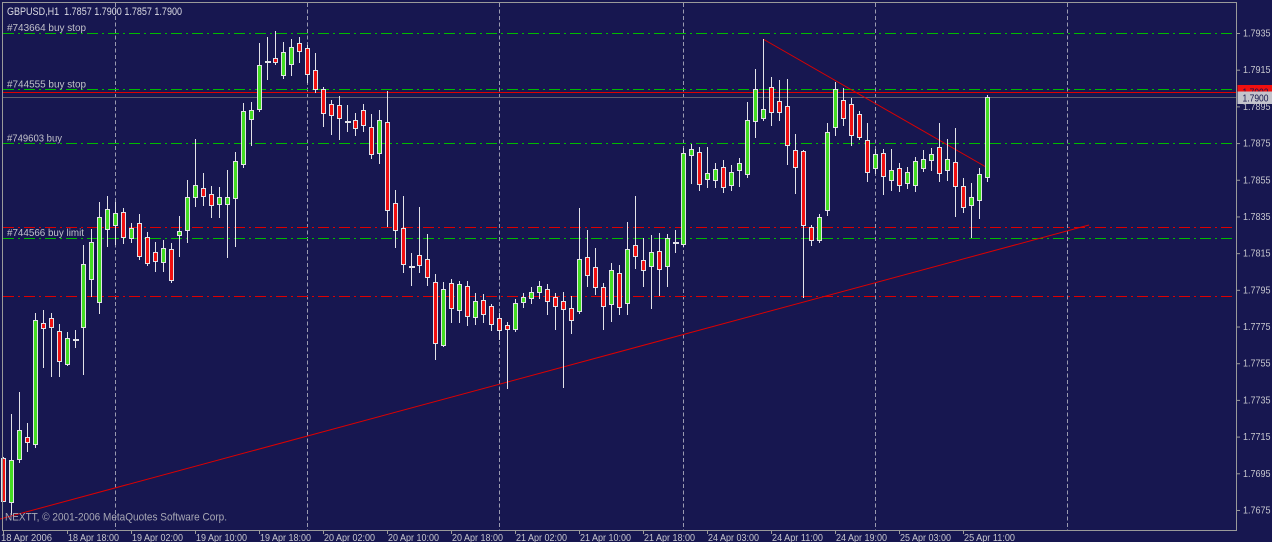 The width and height of the screenshot is (1272, 542). I want to click on svg-text: 24 Apr 19:00, so click(861, 537).